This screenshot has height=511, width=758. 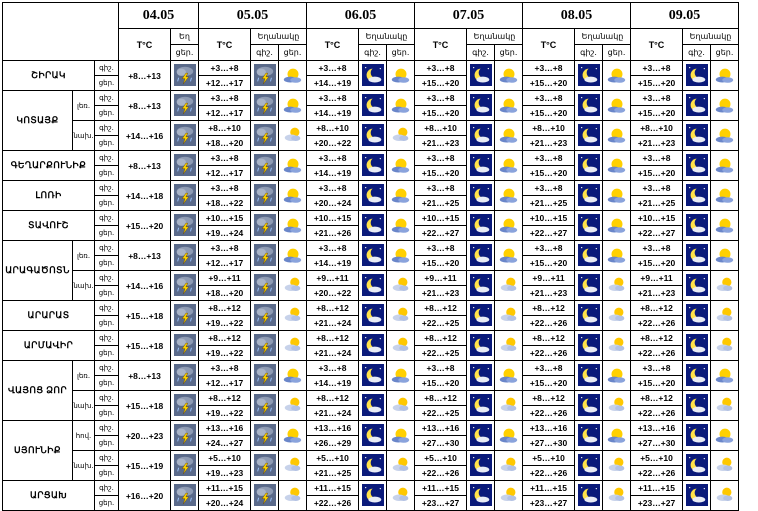 What do you see at coordinates (548, 428) in the screenshot?
I see `temperature-value: +13…+16` at bounding box center [548, 428].